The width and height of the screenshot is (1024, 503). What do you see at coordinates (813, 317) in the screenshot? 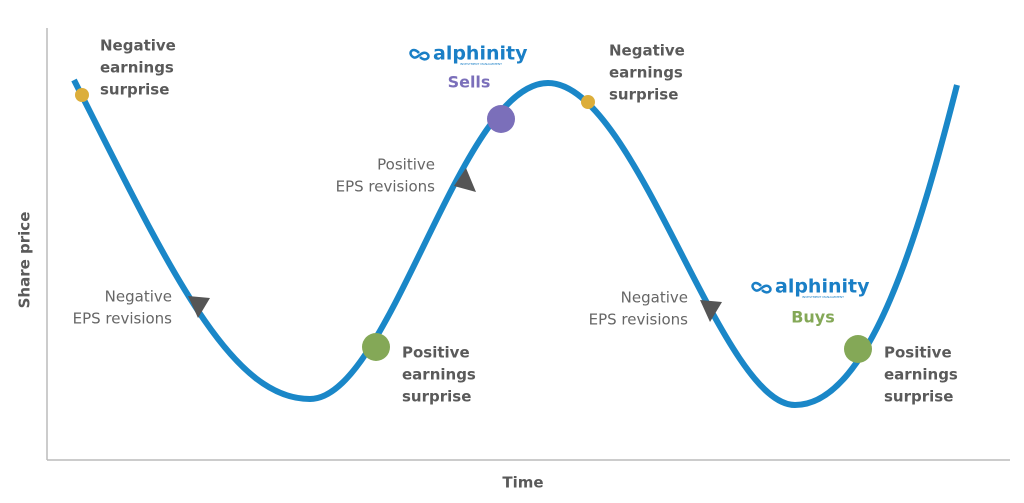
I see `logo-action: Buys` at bounding box center [813, 317].